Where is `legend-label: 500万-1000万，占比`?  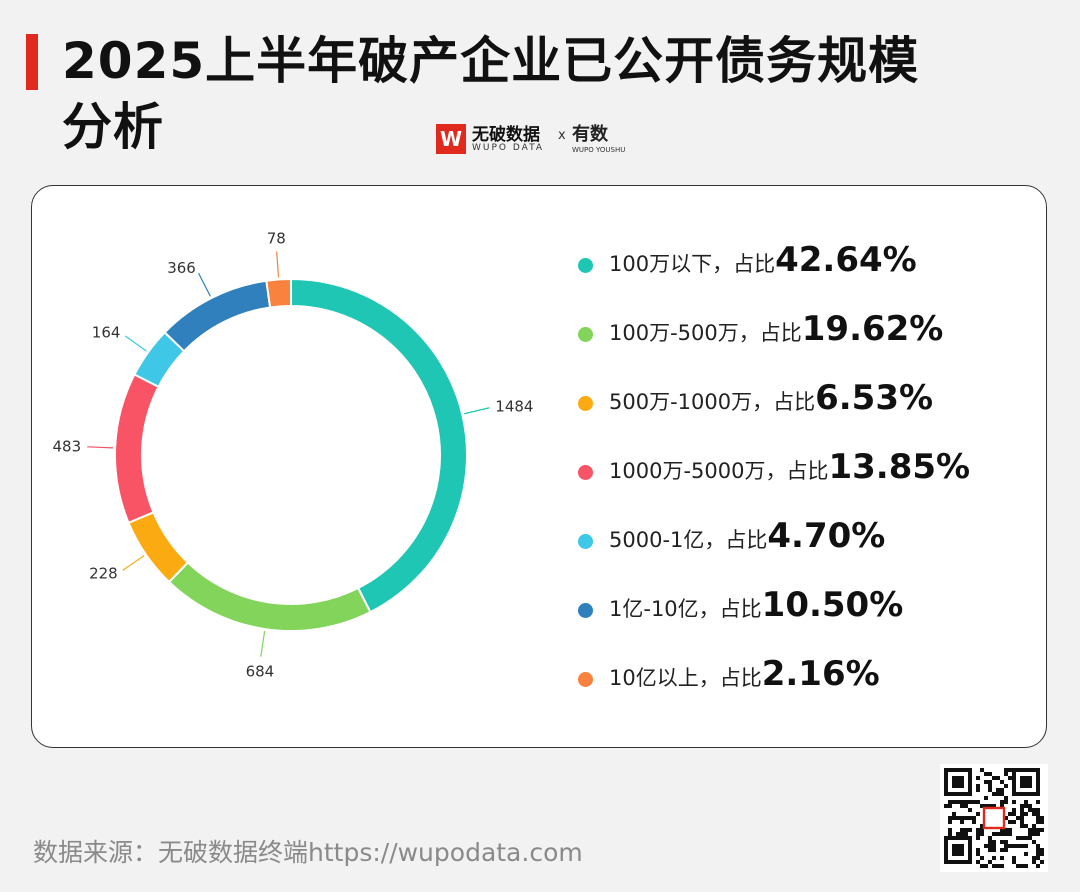
legend-label: 500万-1000万，占比 is located at coordinates (712, 402).